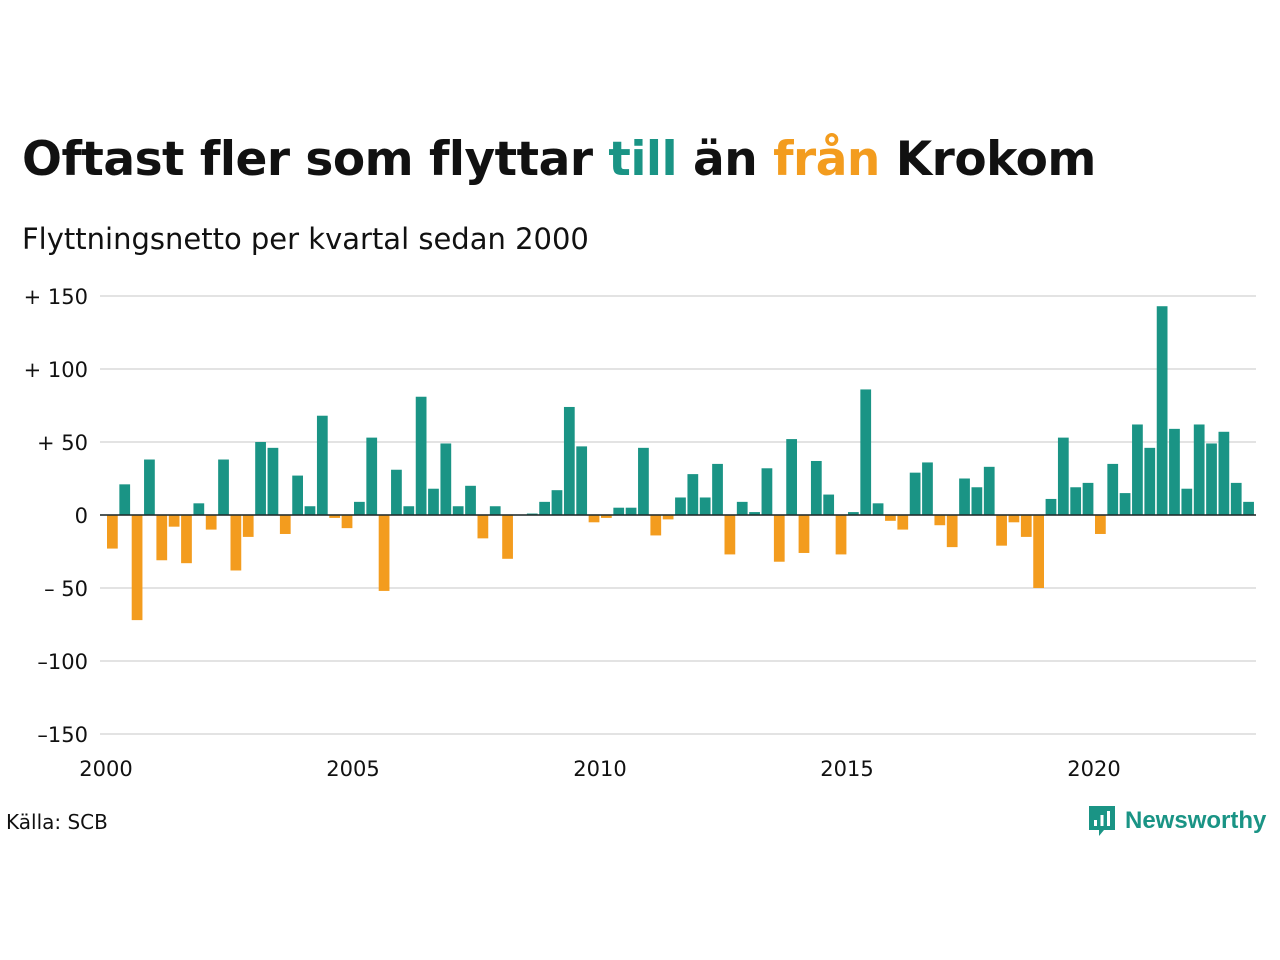 The image size is (1280, 960). I want to click on source-note: Källa: SCB, so click(57, 822).